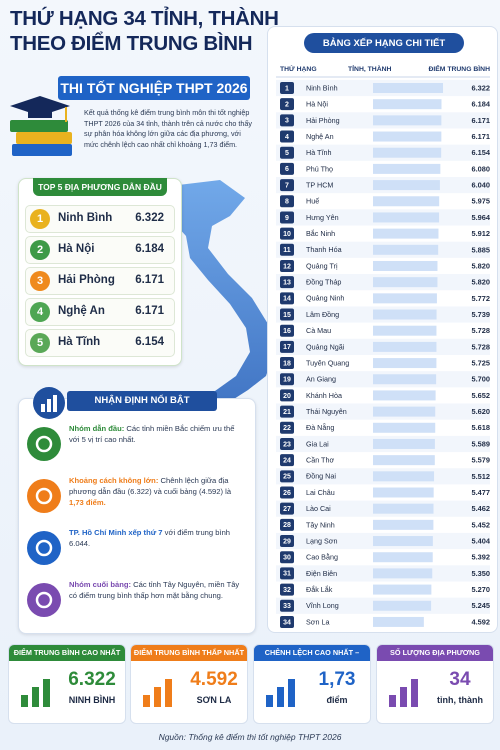  I want to click on value-label: 5.404, so click(481, 540).